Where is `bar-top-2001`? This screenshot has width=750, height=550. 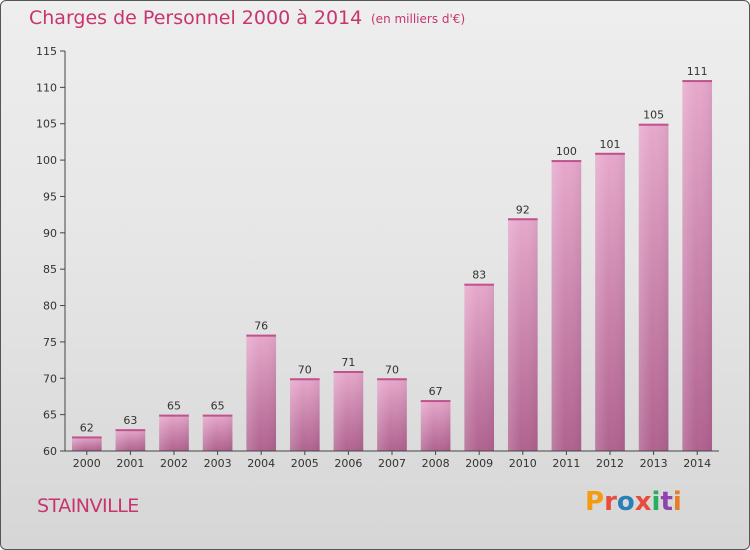
bar-top-2001 is located at coordinates (130, 430).